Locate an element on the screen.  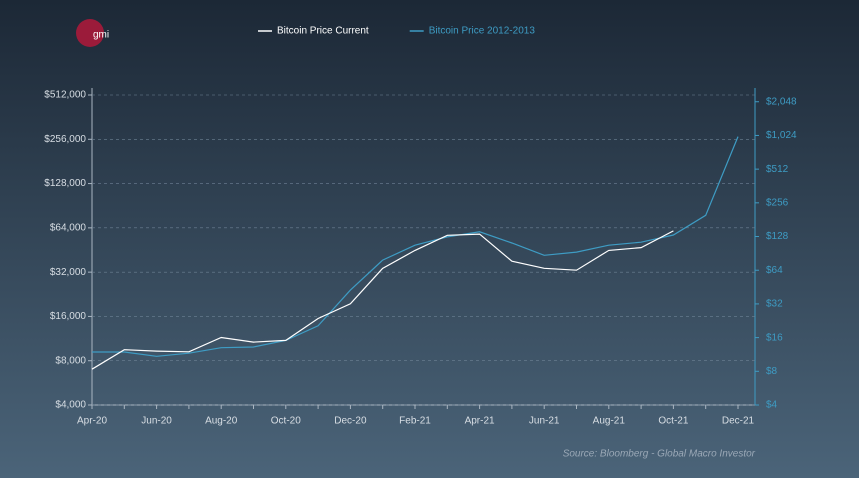
y2-tick-label: $2,048 is located at coordinates (781, 101).